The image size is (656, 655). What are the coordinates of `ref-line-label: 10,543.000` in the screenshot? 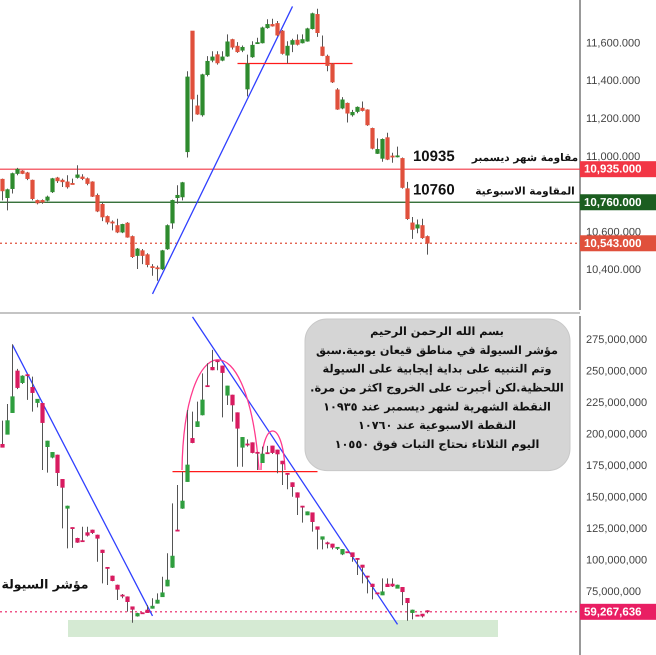 It's located at (613, 244).